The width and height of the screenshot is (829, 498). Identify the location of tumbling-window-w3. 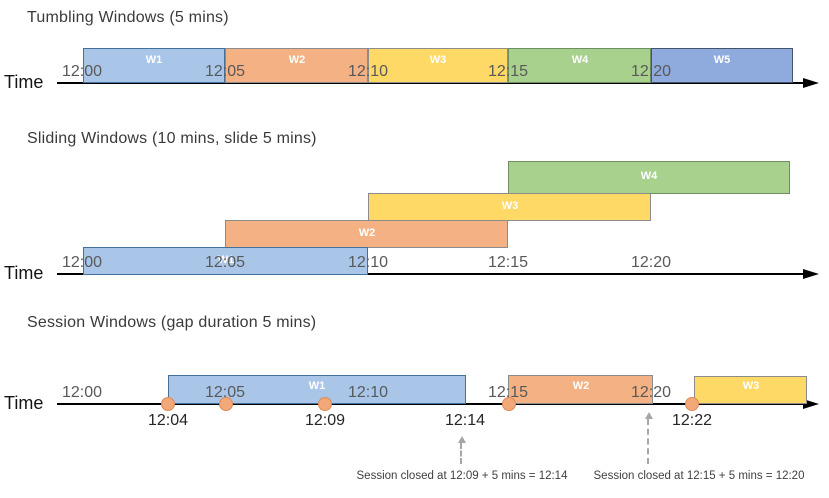
(438, 65).